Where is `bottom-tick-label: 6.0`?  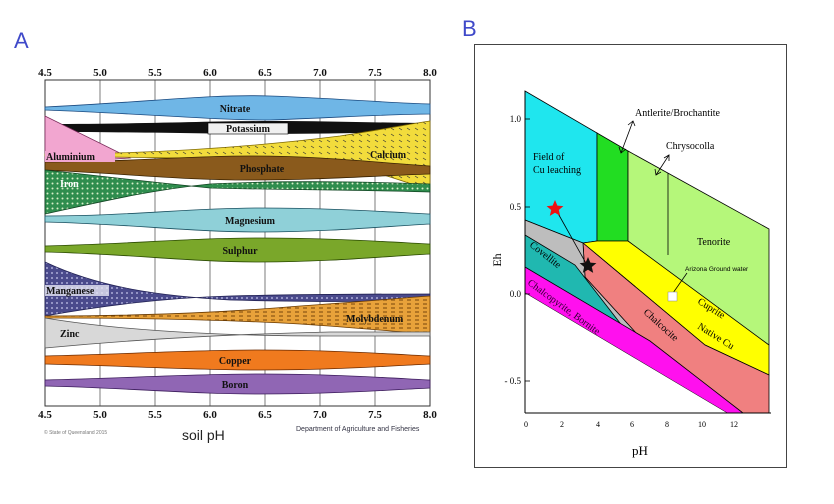
bottom-tick-label: 6.0 is located at coordinates (210, 415).